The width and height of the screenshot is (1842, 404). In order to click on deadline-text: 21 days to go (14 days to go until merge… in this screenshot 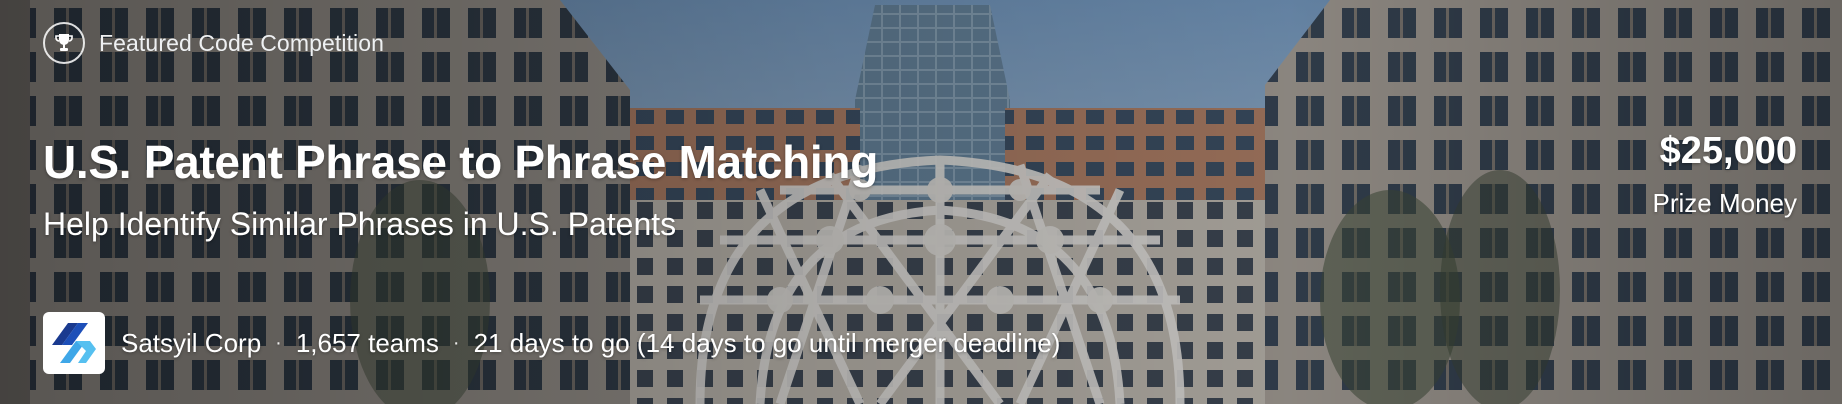, I will do `click(767, 343)`.